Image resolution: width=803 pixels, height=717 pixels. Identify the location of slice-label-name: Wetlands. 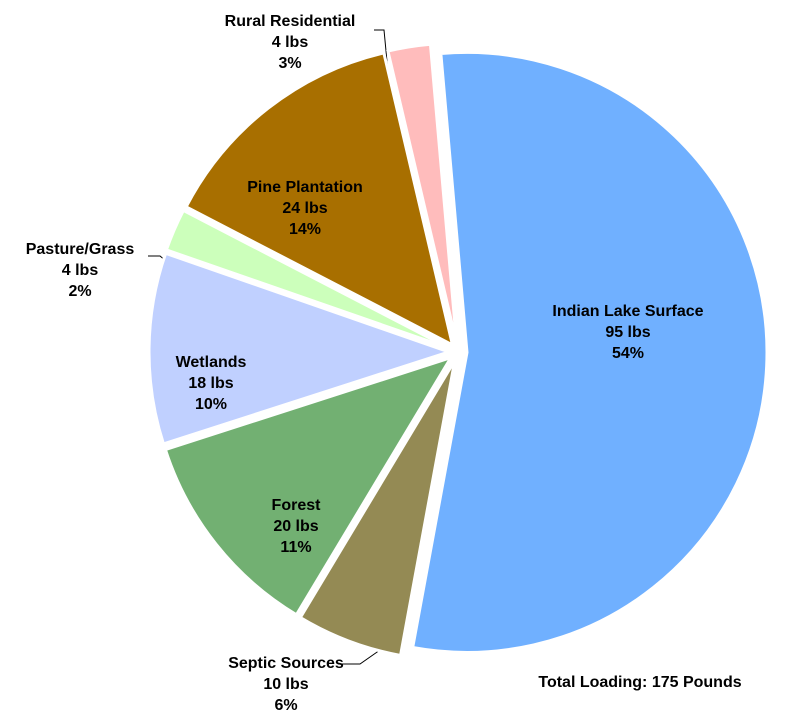
(211, 362).